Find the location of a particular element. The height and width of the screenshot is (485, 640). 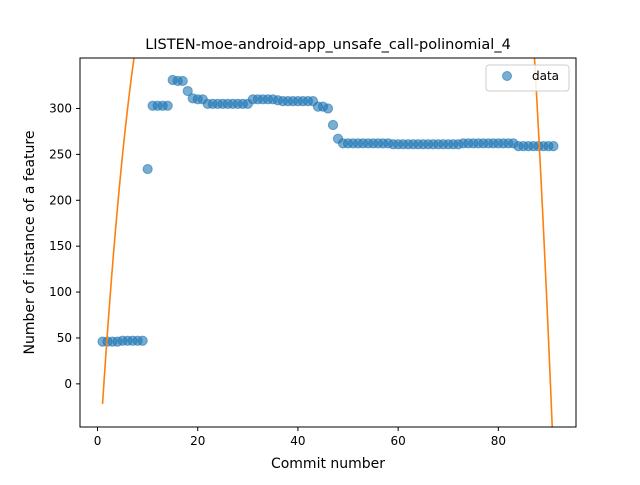

y-tick-label: 200 is located at coordinates (60, 200).